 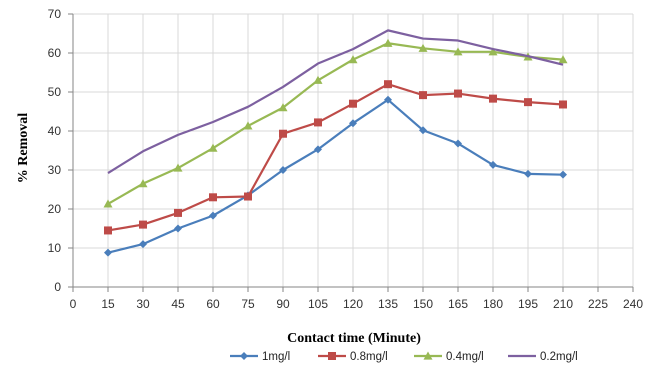 I want to click on x-tick-label: 45, so click(x=178, y=304).